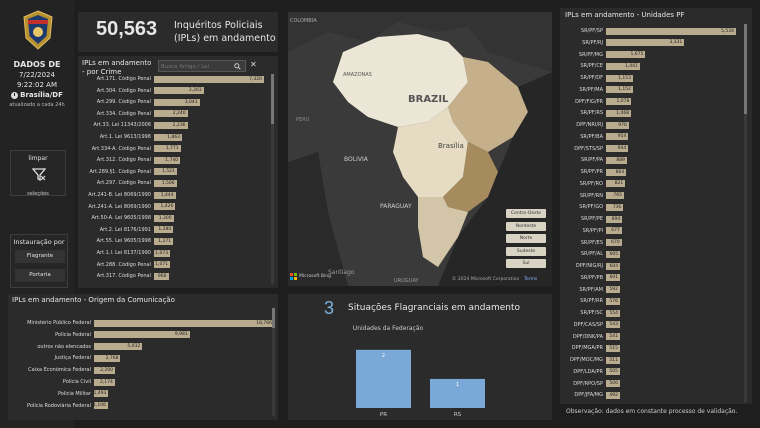 This screenshot has width=760, height=428. I want to click on unidades-panel-row-bar: 677, so click(614, 231).